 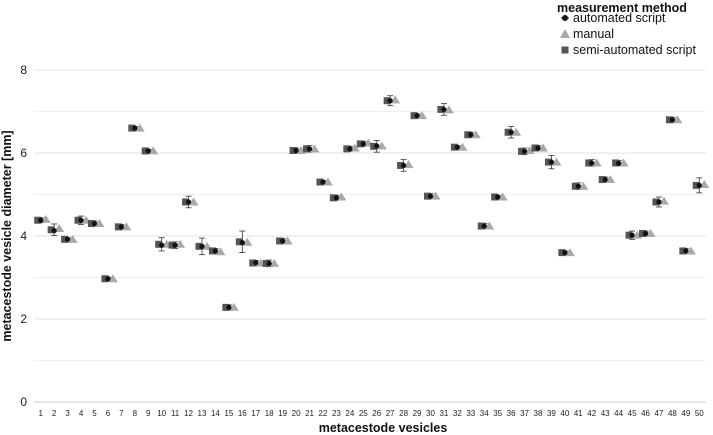 What do you see at coordinates (296, 413) in the screenshot?
I see `x-tick-label: 20` at bounding box center [296, 413].